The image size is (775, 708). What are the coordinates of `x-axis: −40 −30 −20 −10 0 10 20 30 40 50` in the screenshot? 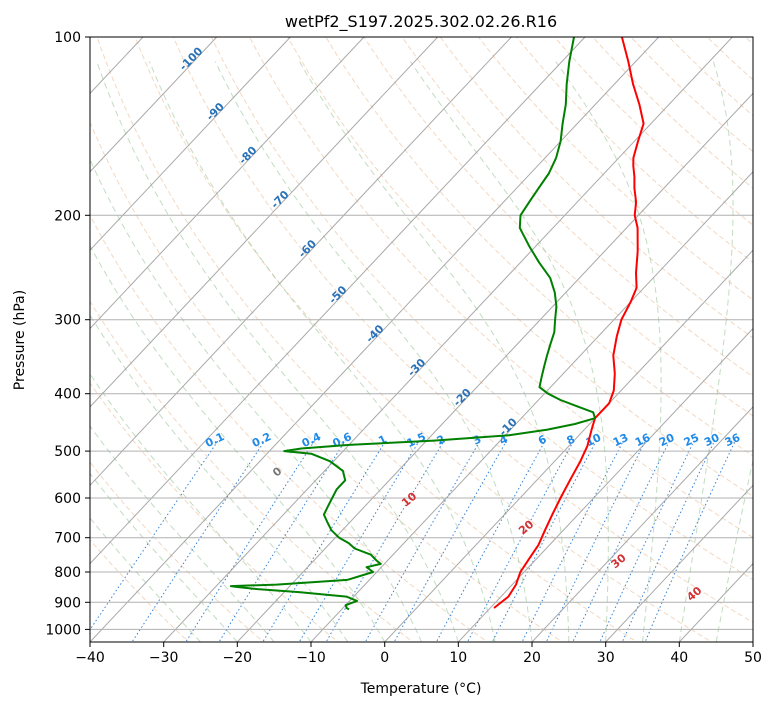 It's located at (418, 654).